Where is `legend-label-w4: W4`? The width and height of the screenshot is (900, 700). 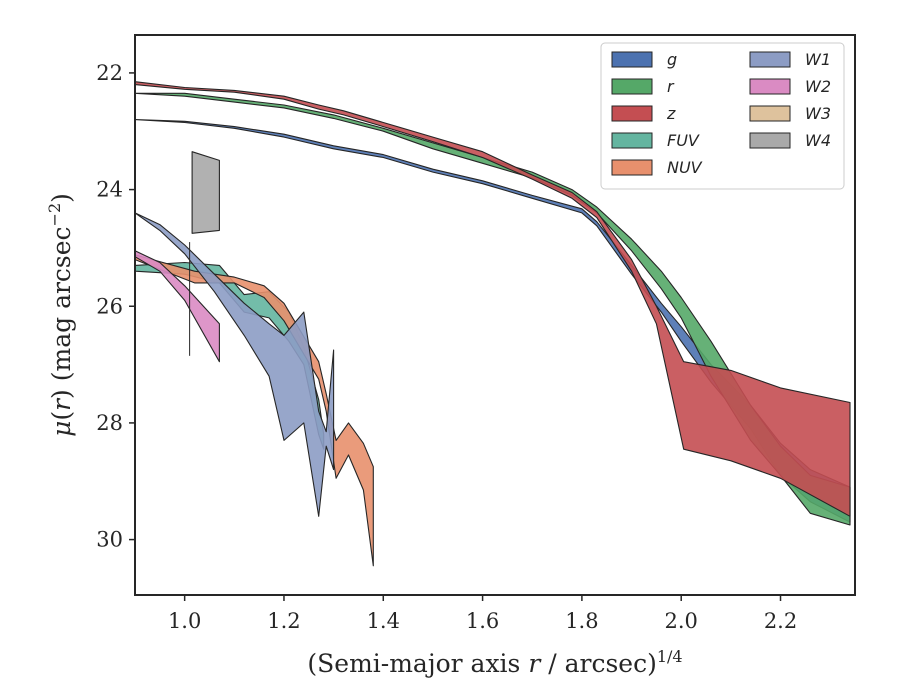
legend-label-w4: W4 is located at coordinates (818, 140).